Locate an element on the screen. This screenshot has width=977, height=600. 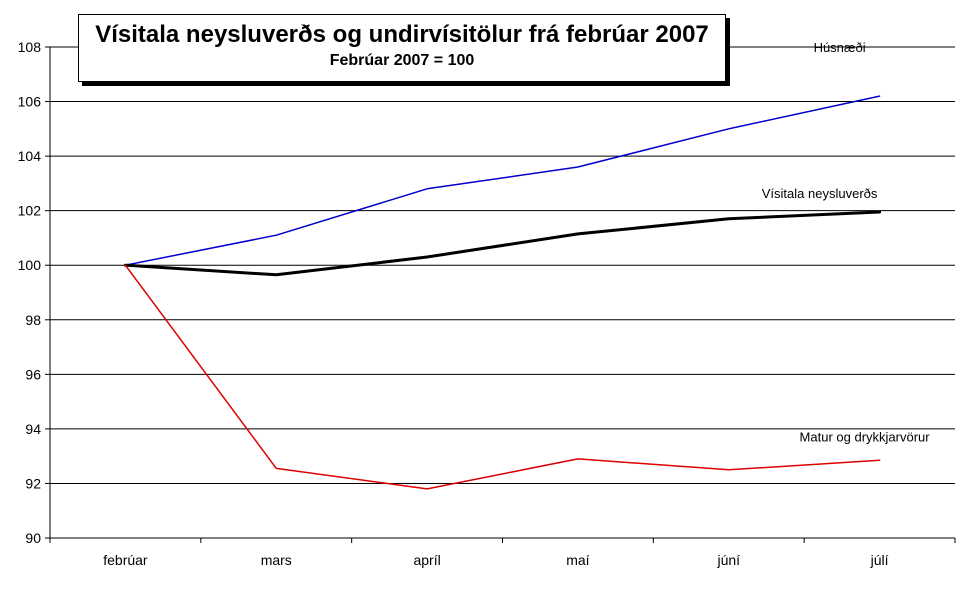
y-tick-label: 100 is located at coordinates (30, 265).